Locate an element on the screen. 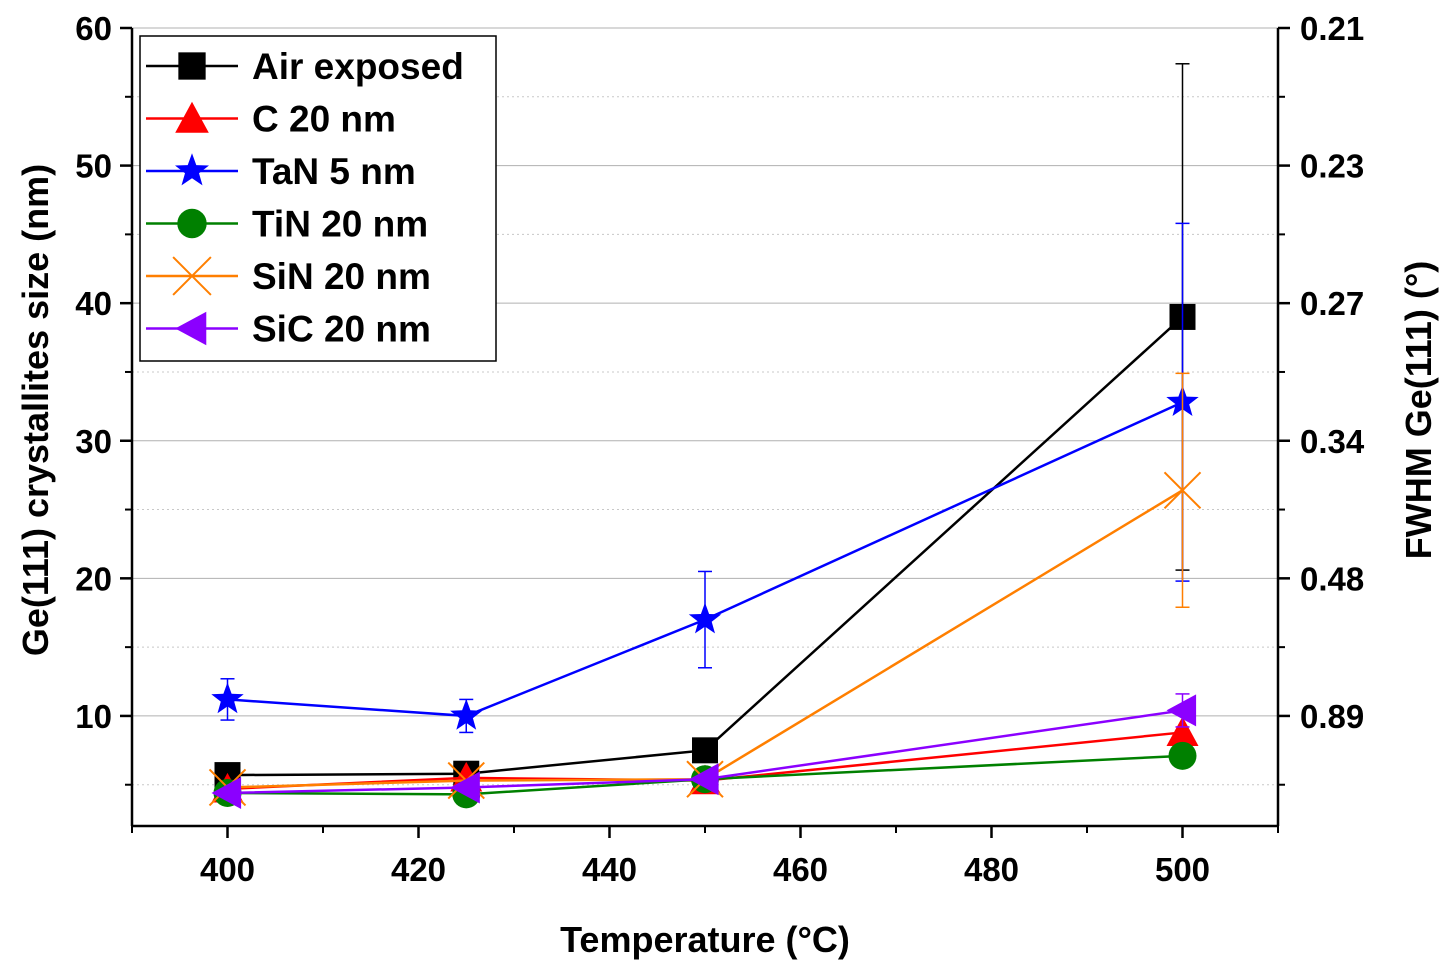  legend-box is located at coordinates (318, 198).